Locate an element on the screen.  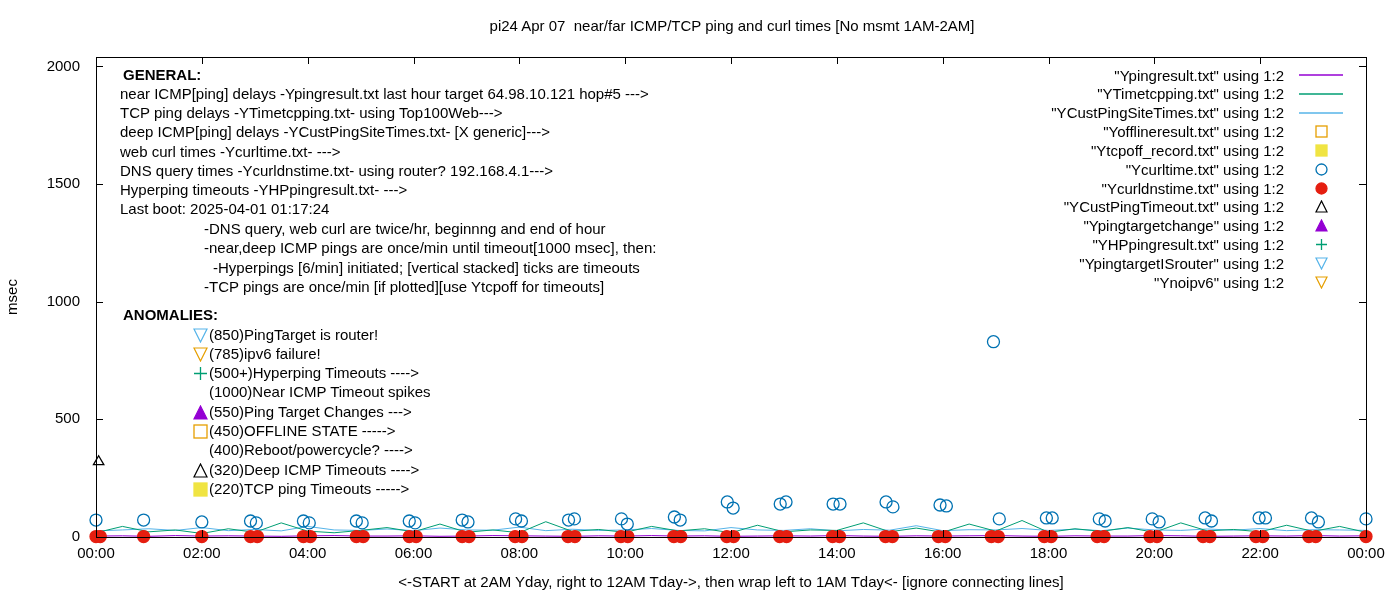
annotation: (400)Reboot/powercycle? ----> is located at coordinates (311, 450).